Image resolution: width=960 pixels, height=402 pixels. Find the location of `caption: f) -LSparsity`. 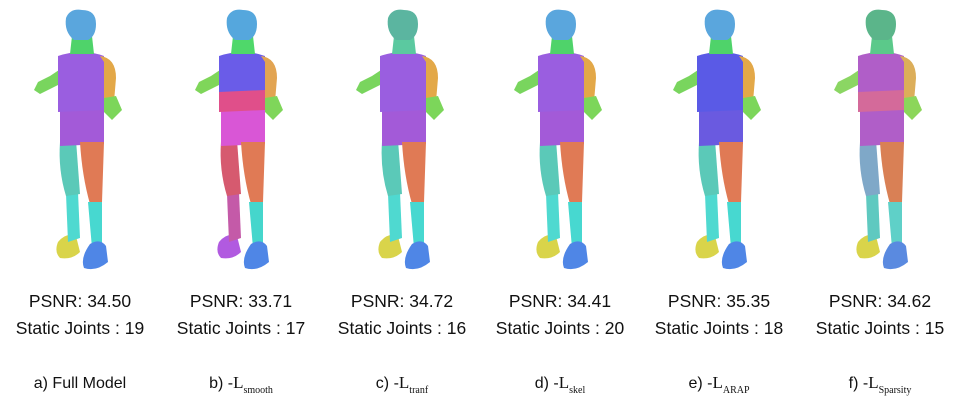

caption: f) -LSparsity is located at coordinates (880, 384).